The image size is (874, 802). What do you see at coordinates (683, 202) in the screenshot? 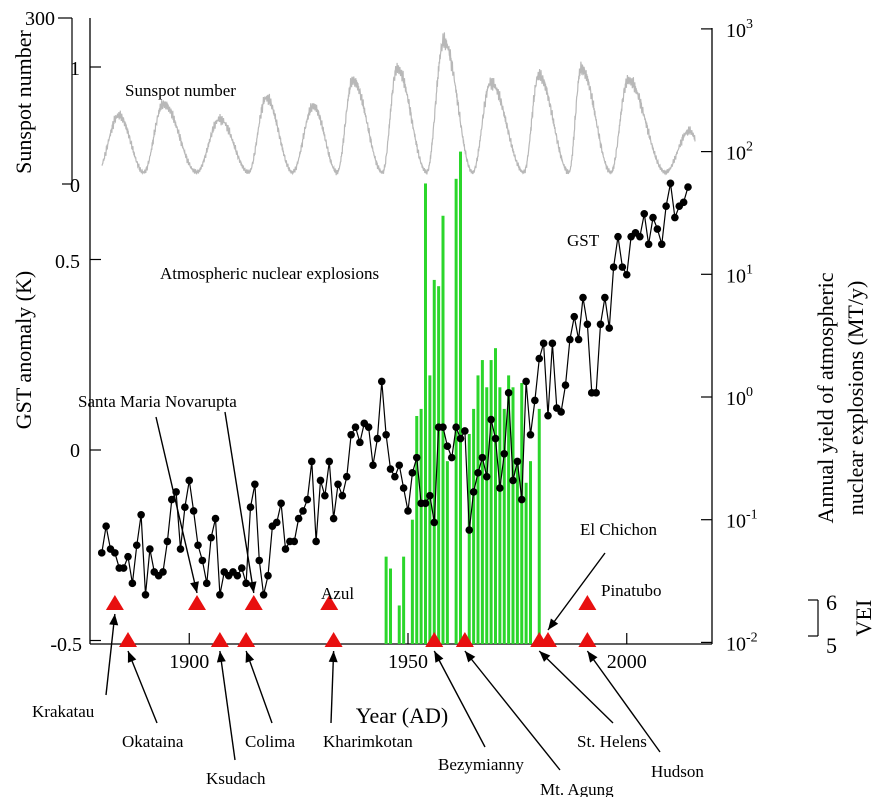
I see `gst-point-2013` at bounding box center [683, 202].